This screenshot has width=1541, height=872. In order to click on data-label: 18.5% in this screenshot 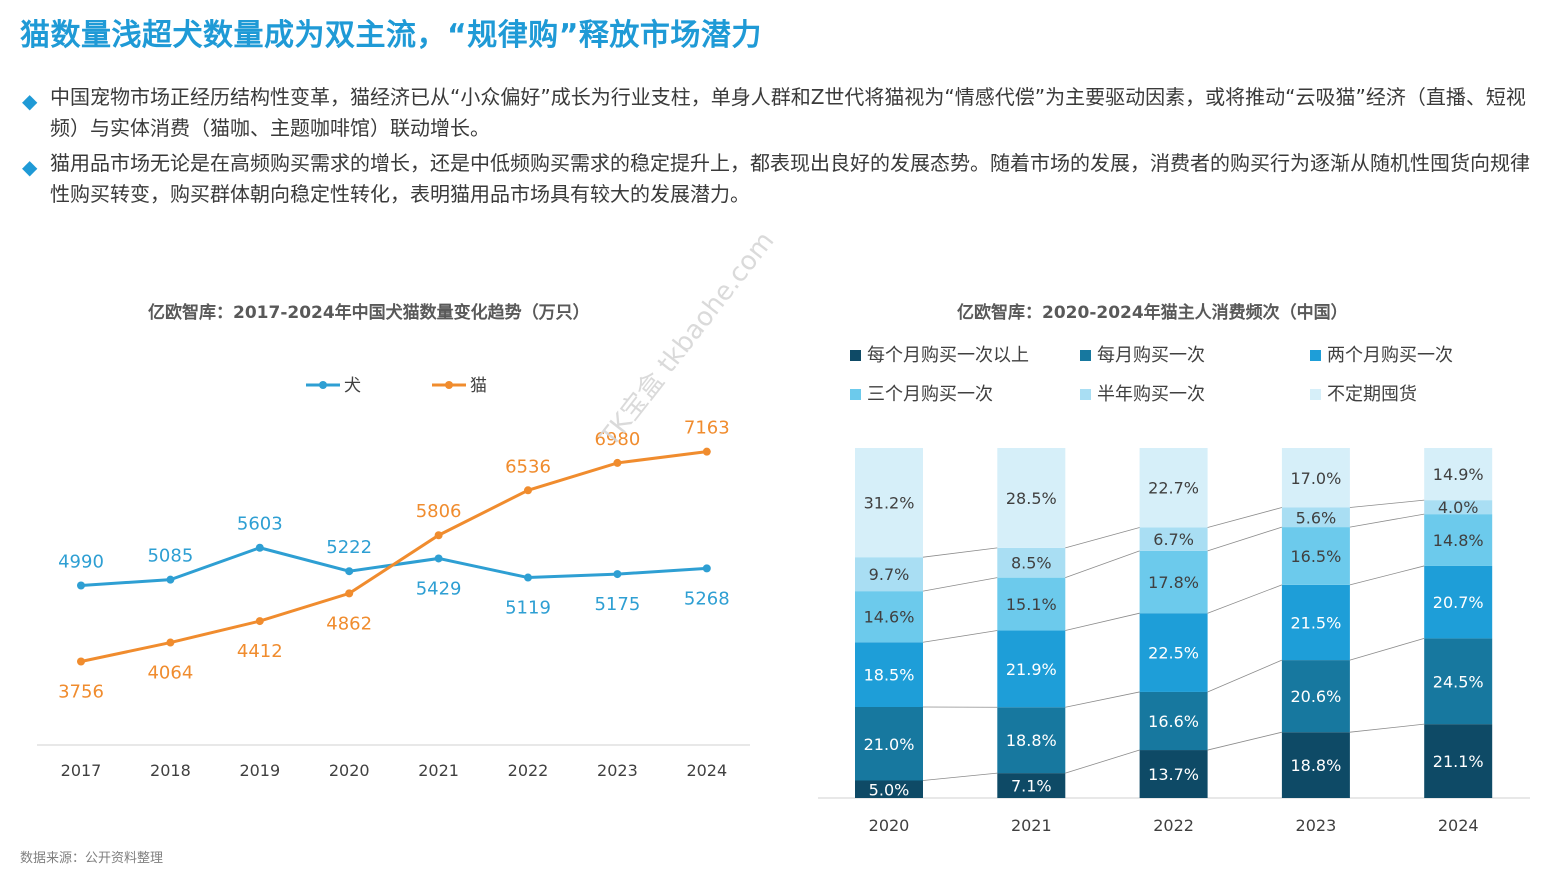, I will do `click(889, 675)`.